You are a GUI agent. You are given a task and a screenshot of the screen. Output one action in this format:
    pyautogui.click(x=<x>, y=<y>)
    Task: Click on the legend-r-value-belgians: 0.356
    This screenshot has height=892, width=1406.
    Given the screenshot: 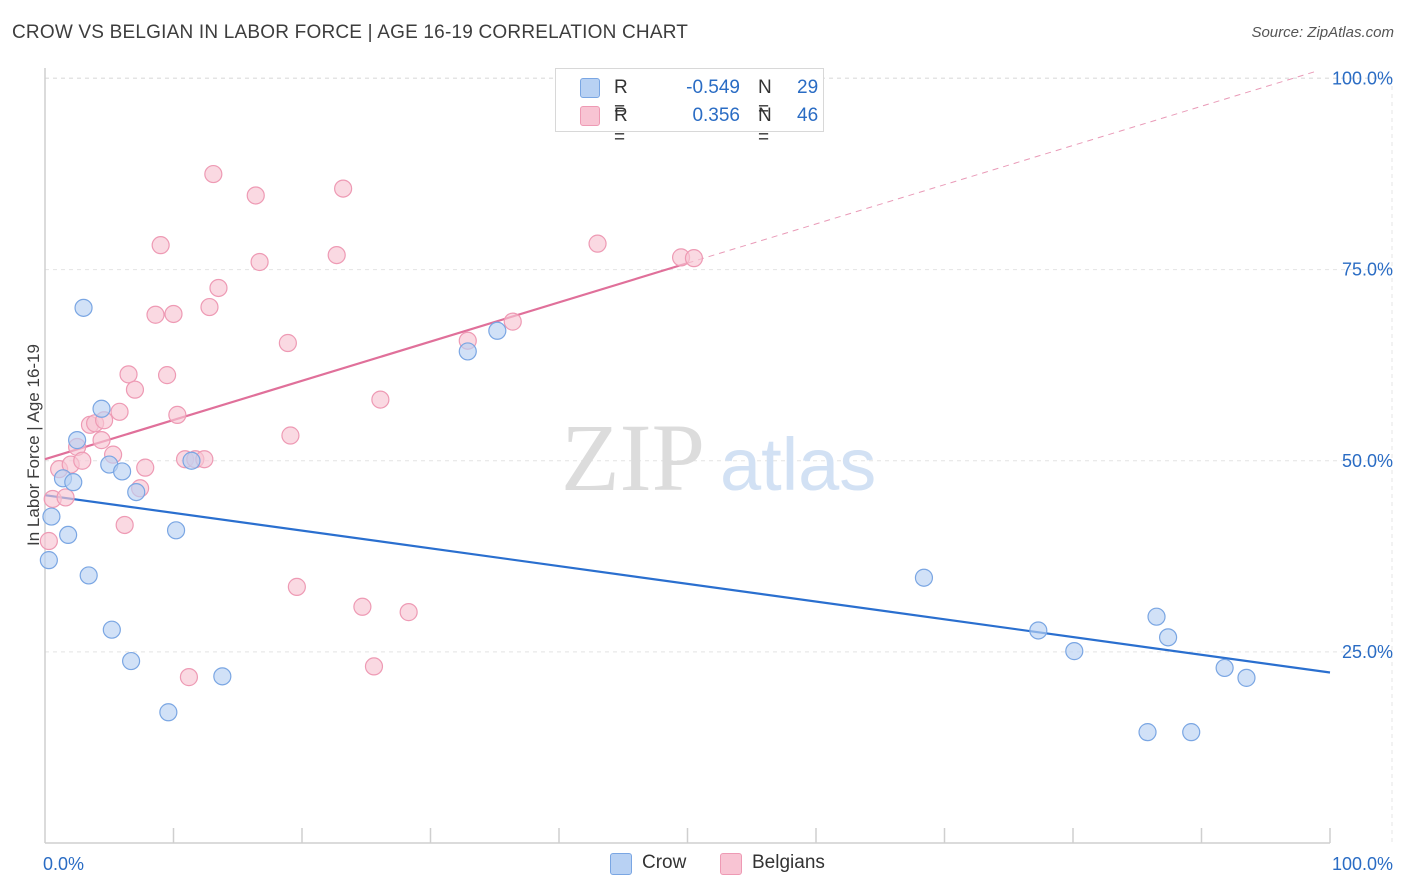 What is the action you would take?
    pyautogui.click(x=716, y=115)
    